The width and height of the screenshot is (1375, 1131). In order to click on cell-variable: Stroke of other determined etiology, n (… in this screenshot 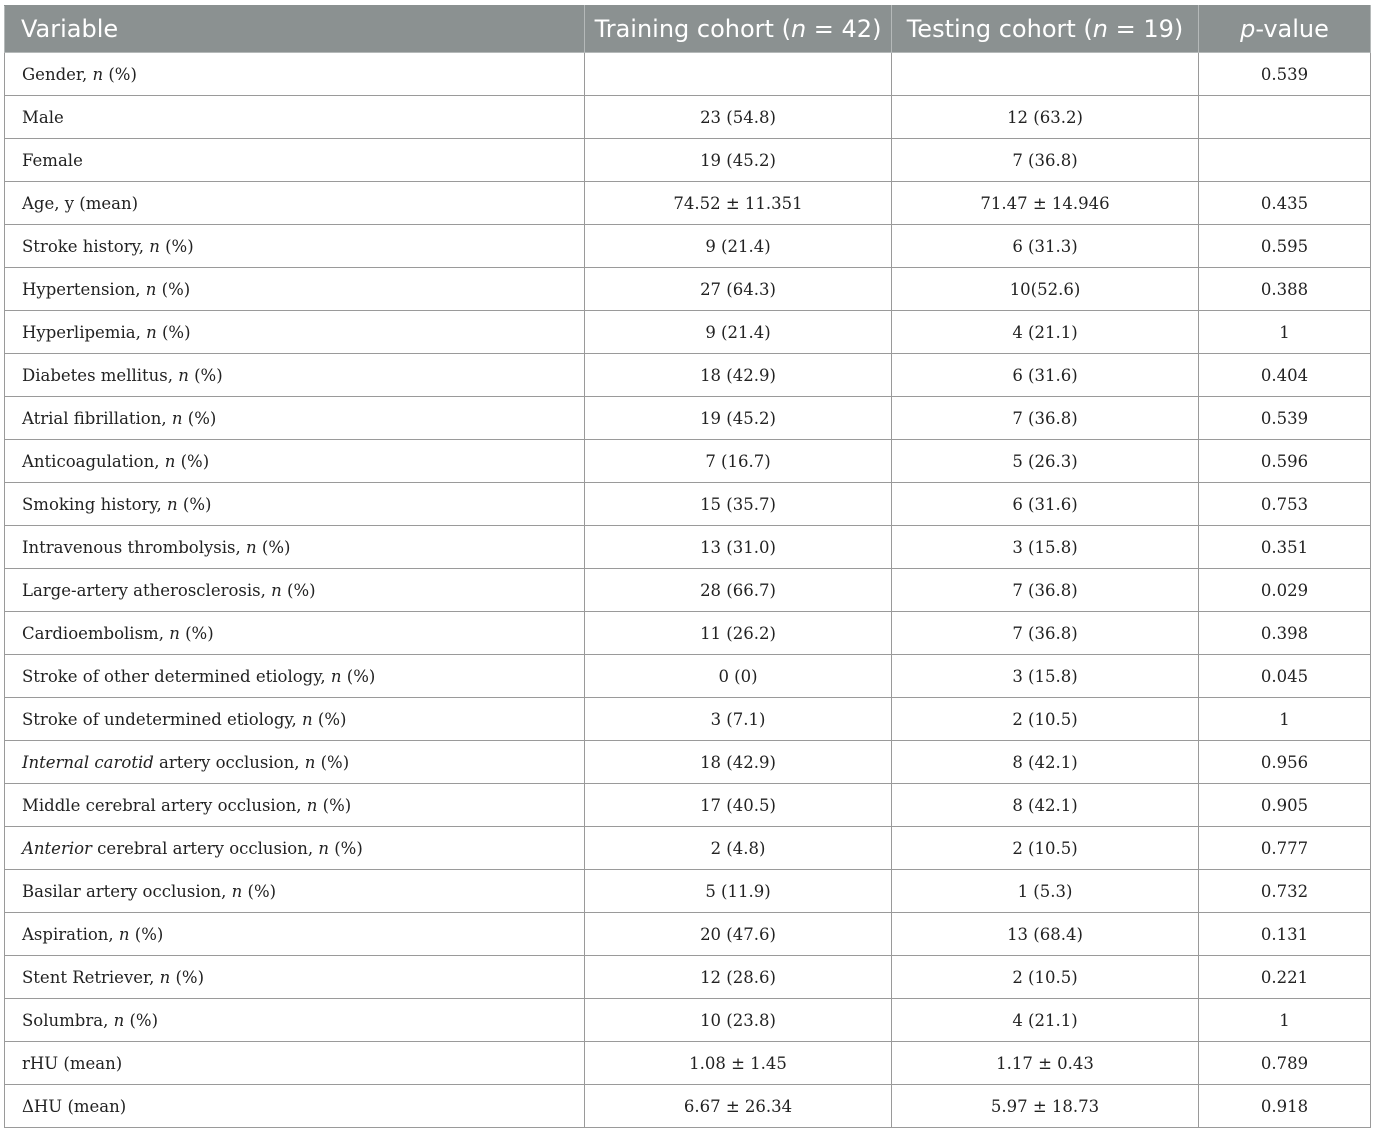, I will do `click(294, 676)`.